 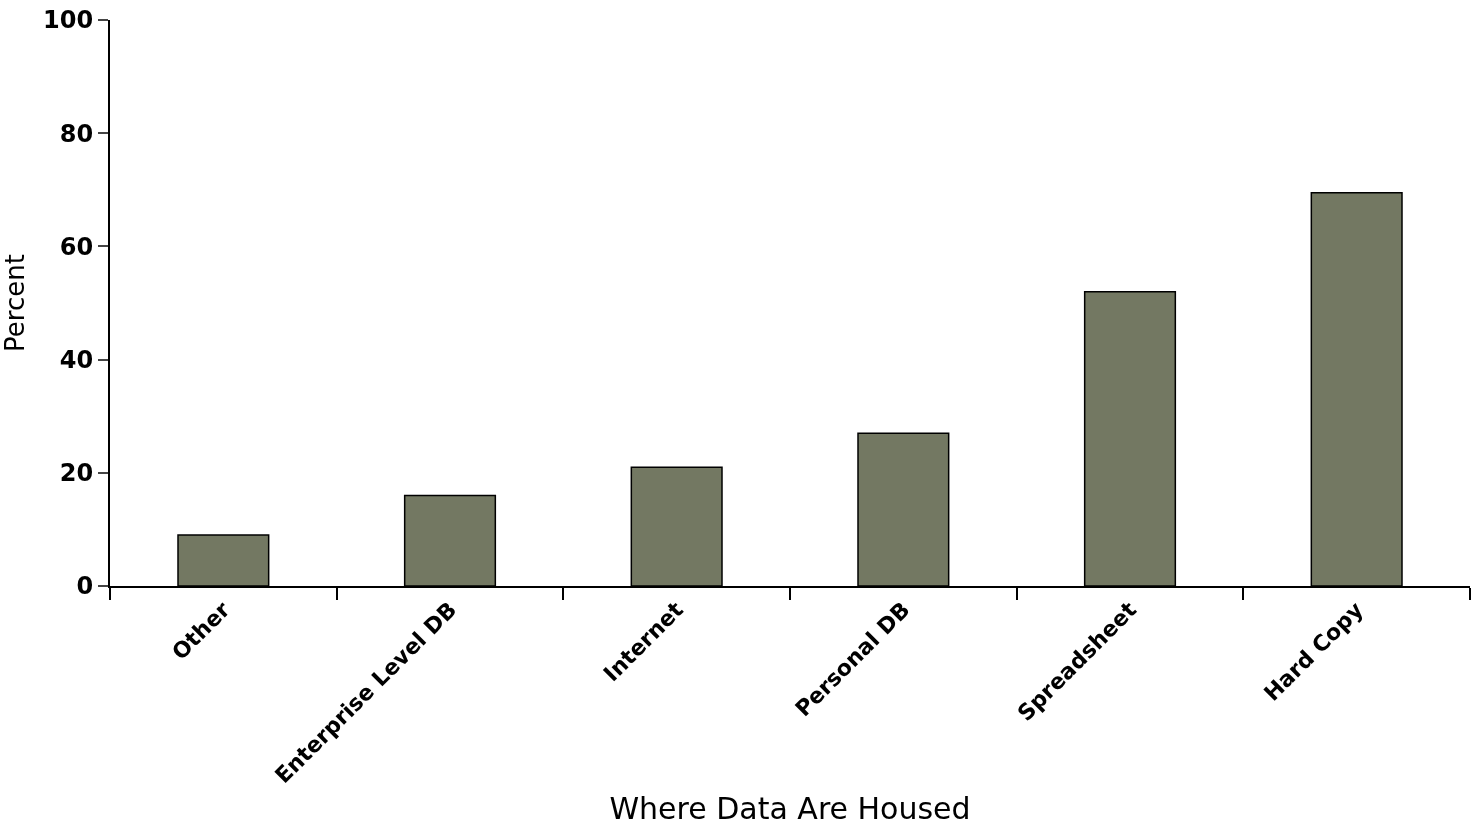 What do you see at coordinates (15, 303) in the screenshot?
I see `y-axis-title: Percent` at bounding box center [15, 303].